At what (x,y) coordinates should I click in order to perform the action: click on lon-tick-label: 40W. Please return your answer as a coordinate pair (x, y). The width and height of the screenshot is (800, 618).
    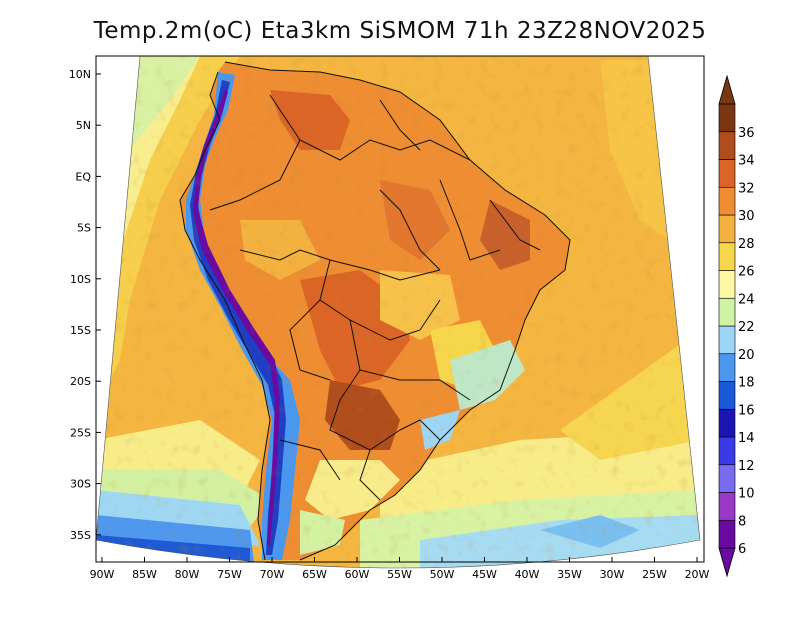
    Looking at the image, I should click on (527, 574).